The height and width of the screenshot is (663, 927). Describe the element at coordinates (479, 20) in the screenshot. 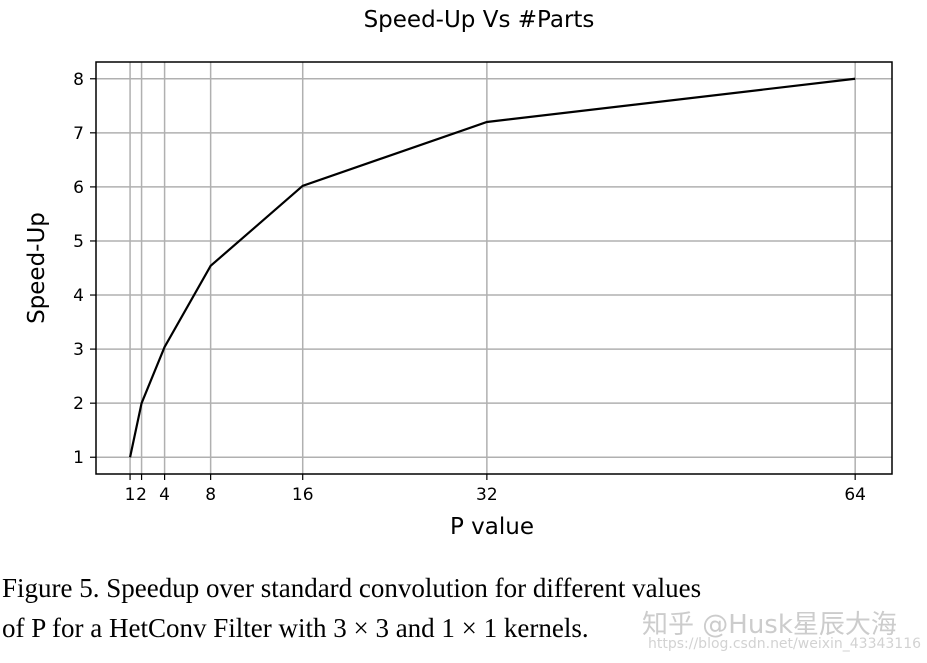

I see `chart-title: Speed-Up Vs #Parts` at that location.